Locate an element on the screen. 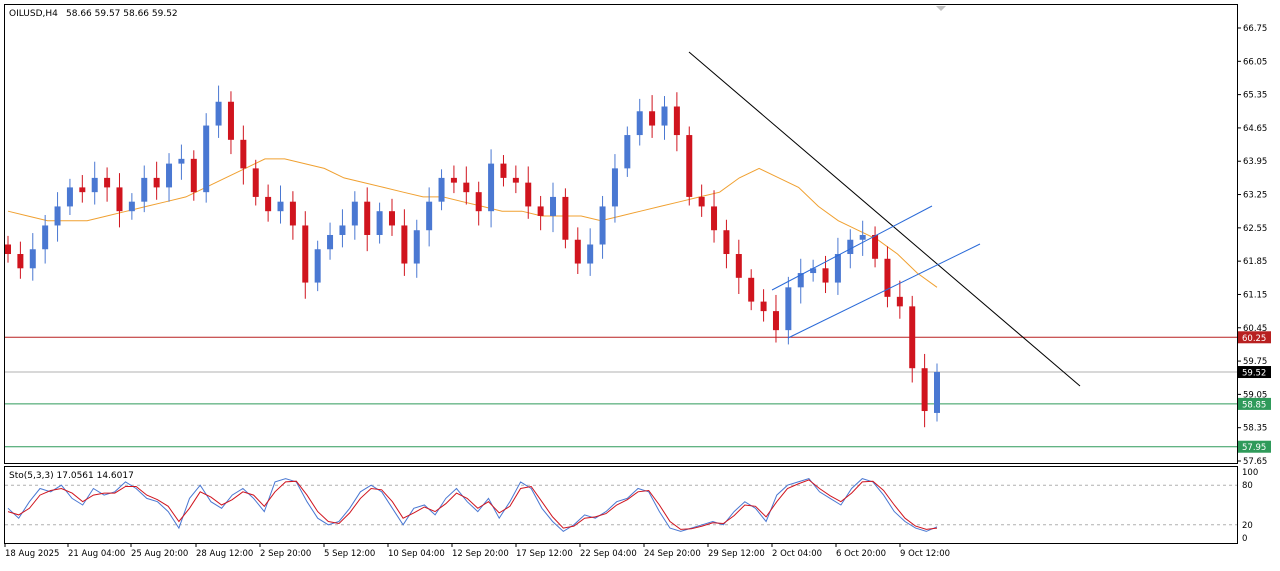 This screenshot has height=571, width=1280. time-tick-label: 12 Sep 20:00 is located at coordinates (480, 554).